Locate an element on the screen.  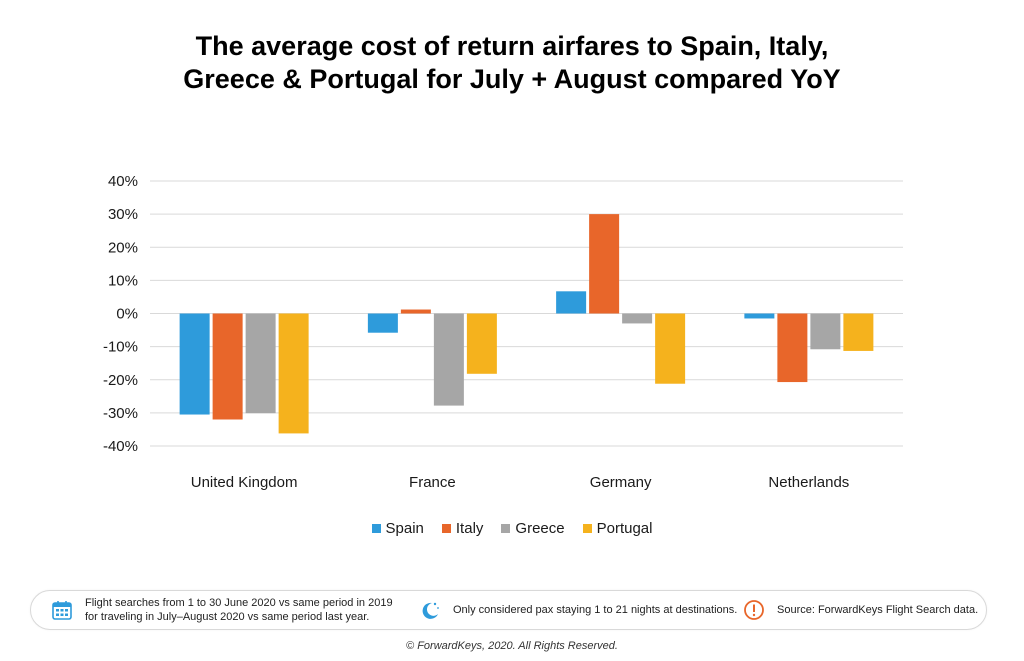
bar-italy-germany is located at coordinates (604, 264).